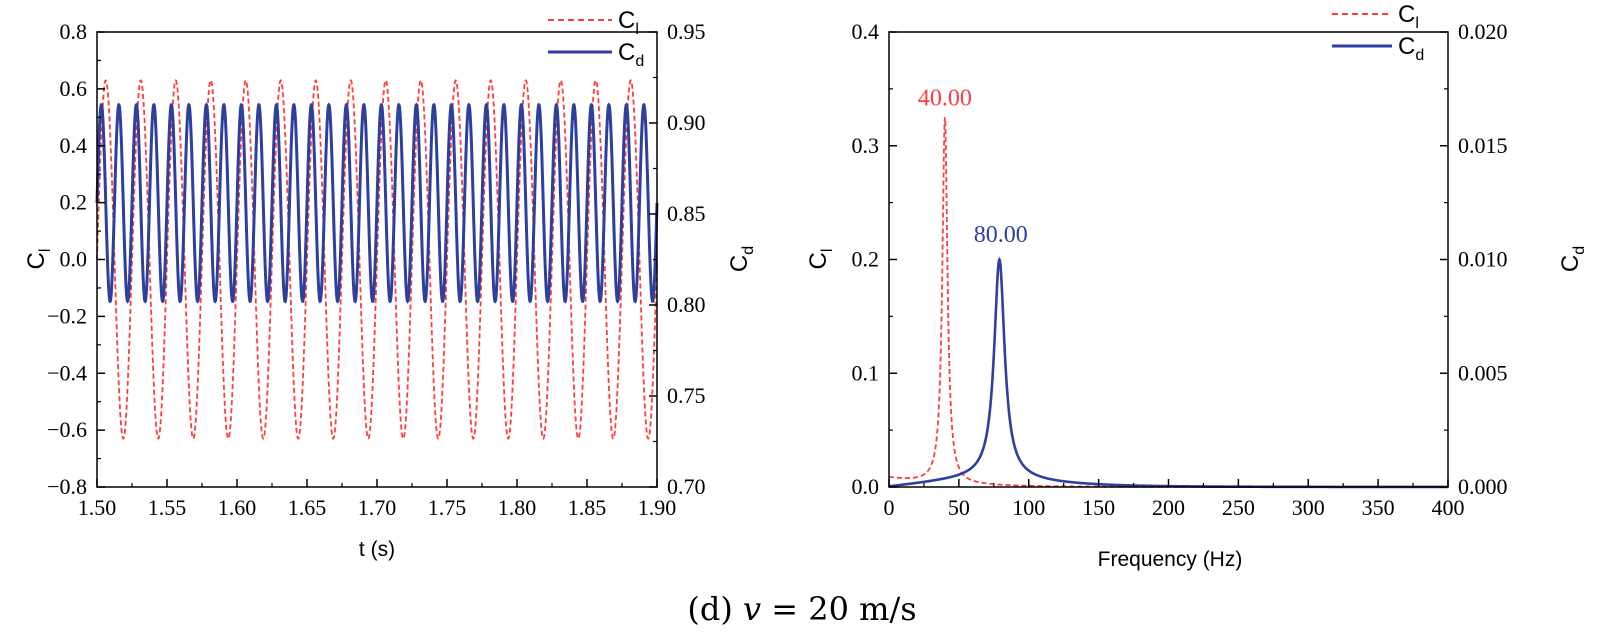 The image size is (1604, 641). Describe the element at coordinates (1483, 31) in the screenshot. I see `y-right-tick-label: 0.020` at that location.